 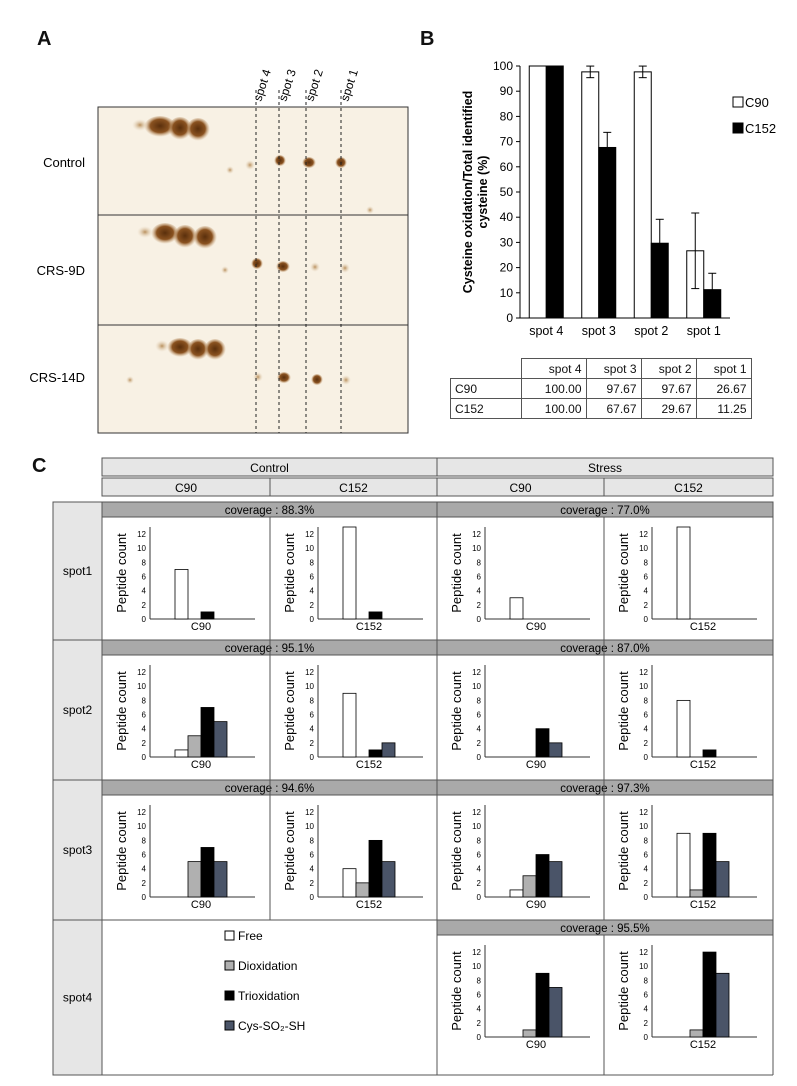 What do you see at coordinates (486, 388) in the screenshot?
I see `table-row-label: C90` at bounding box center [486, 388].